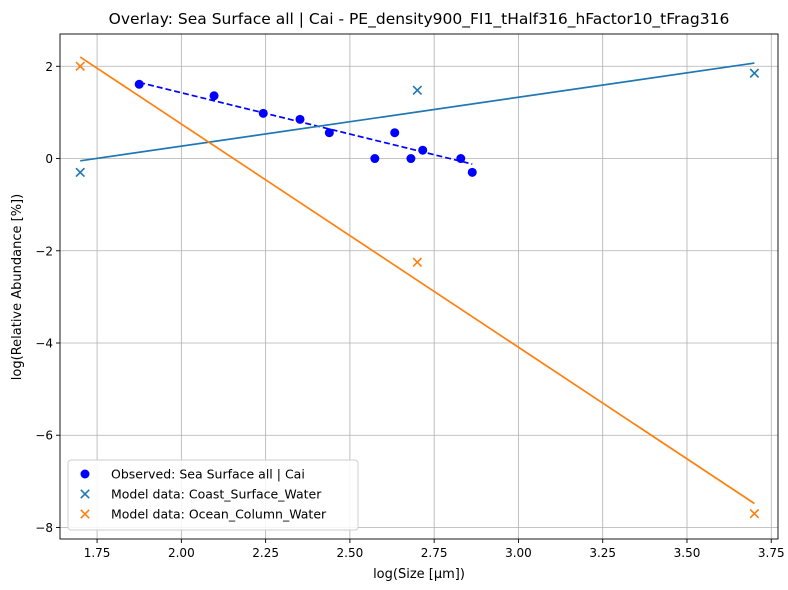 This screenshot has width=788, height=590. Describe the element at coordinates (44, 251) in the screenshot. I see `y-tick-label: −2` at that location.